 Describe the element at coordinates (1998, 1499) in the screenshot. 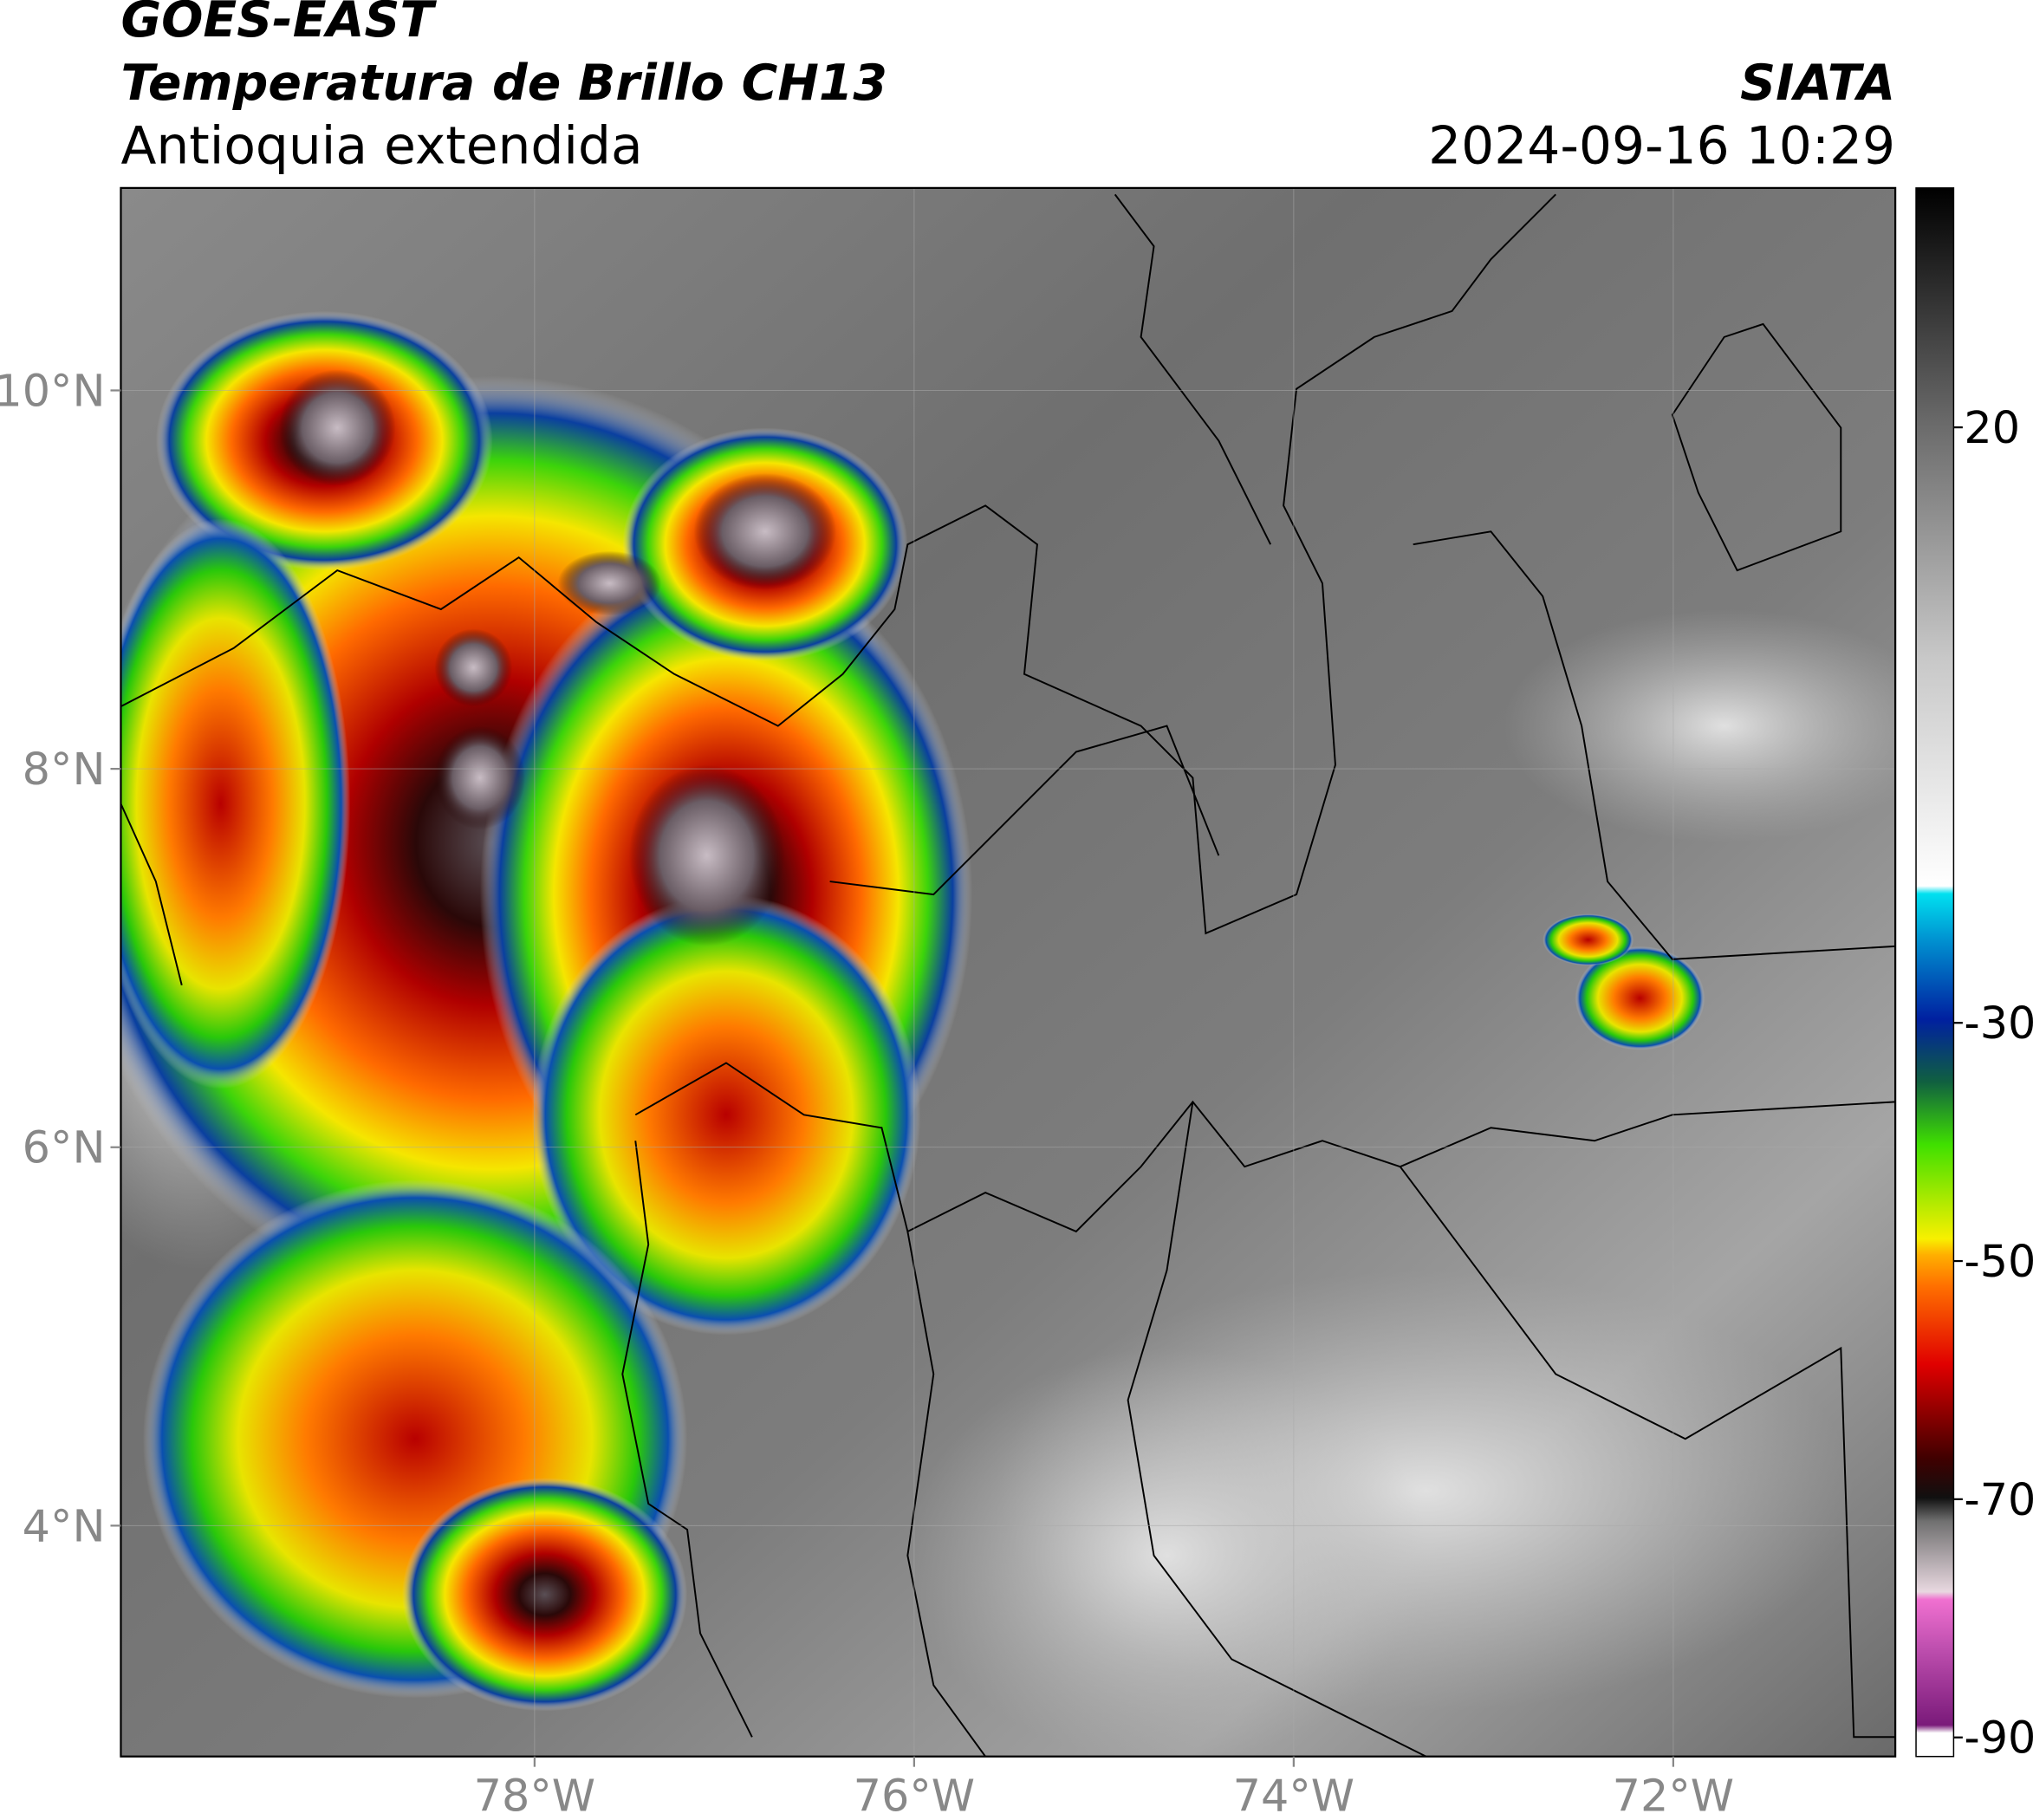

I see `colorbar-tick-label: -70` at that location.